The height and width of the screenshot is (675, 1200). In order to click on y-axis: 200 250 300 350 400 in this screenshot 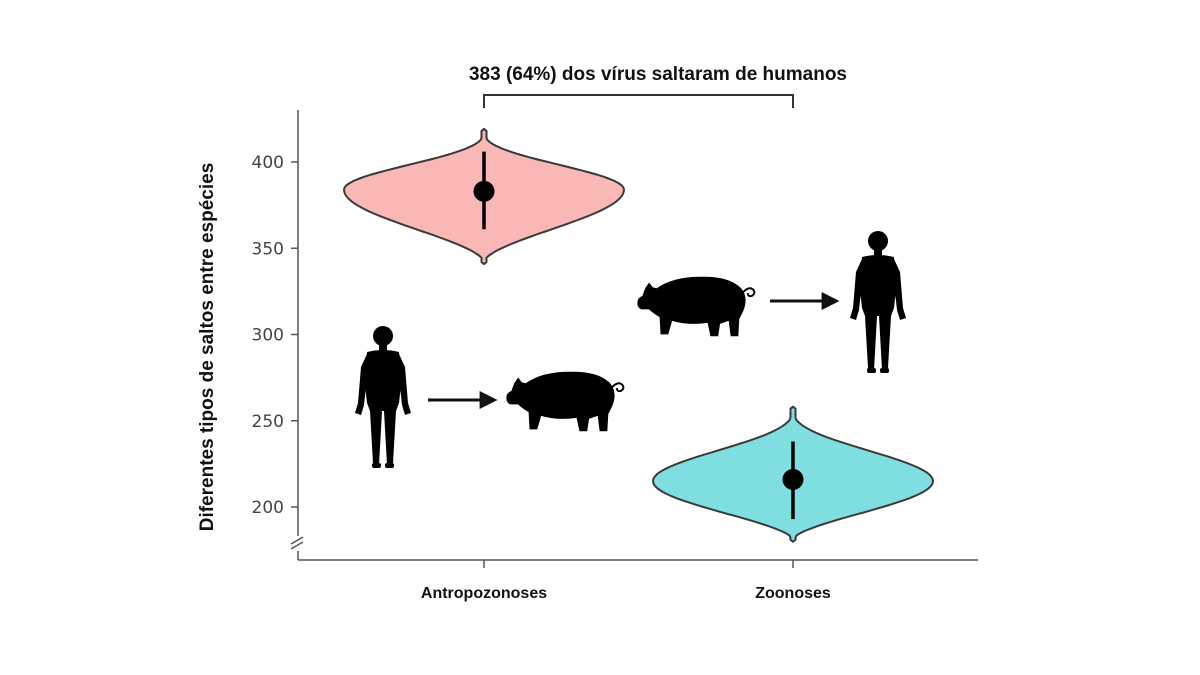, I will do `click(278, 335)`.